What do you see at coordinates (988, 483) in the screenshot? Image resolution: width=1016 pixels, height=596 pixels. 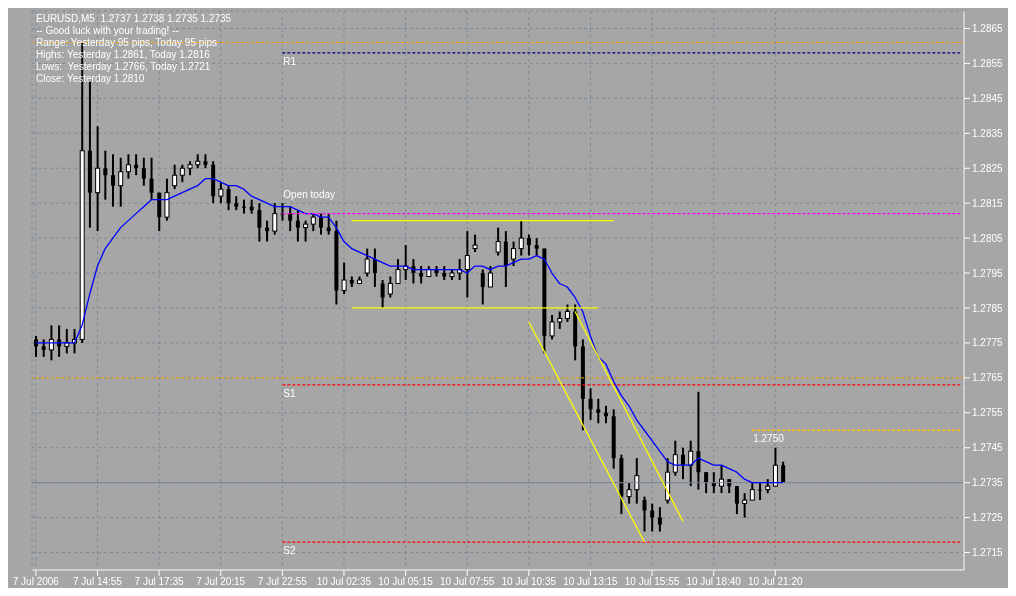 I see `y-tick-label: 1.2735` at bounding box center [988, 483].